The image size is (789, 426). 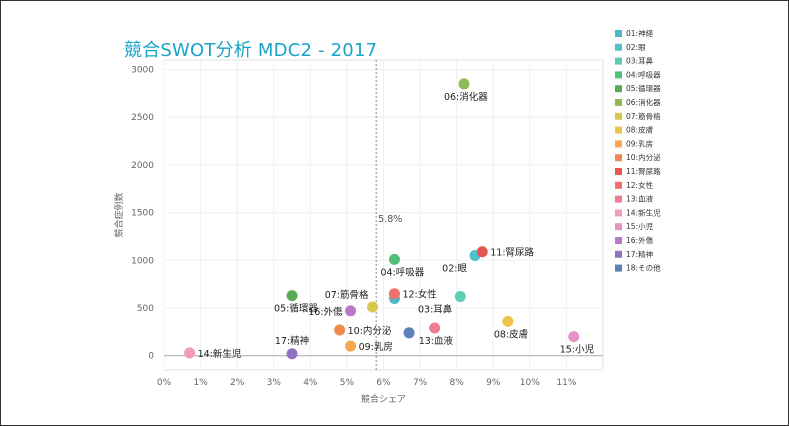 I want to click on legend-item-label: 06:消化器, so click(x=643, y=102).